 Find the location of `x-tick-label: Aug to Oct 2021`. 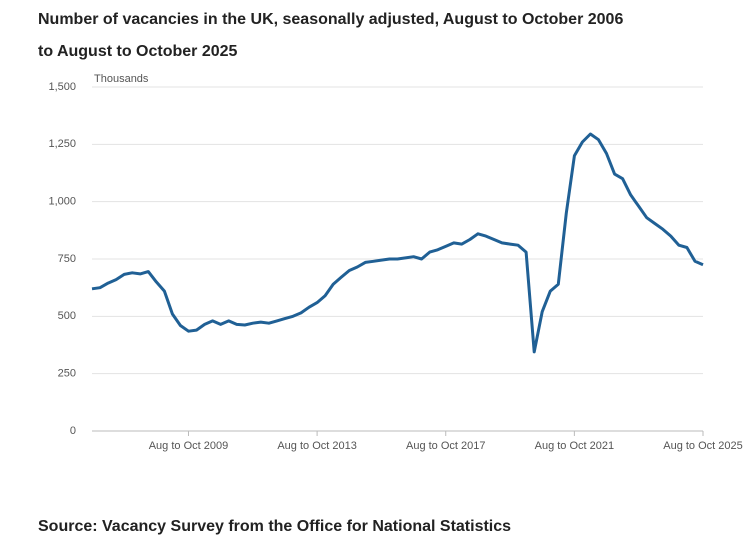

x-tick-label: Aug to Oct 2021 is located at coordinates (575, 446).